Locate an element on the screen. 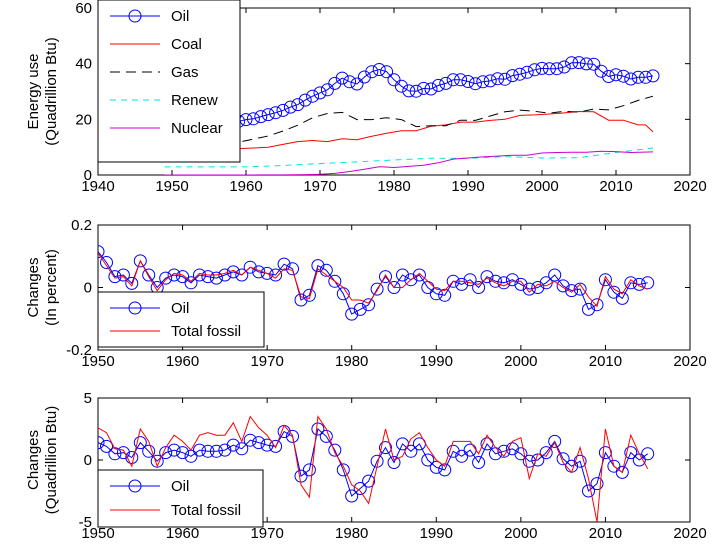 Image resolution: width=716 pixels, height=549 pixels. series-group is located at coordinates (376, 283).